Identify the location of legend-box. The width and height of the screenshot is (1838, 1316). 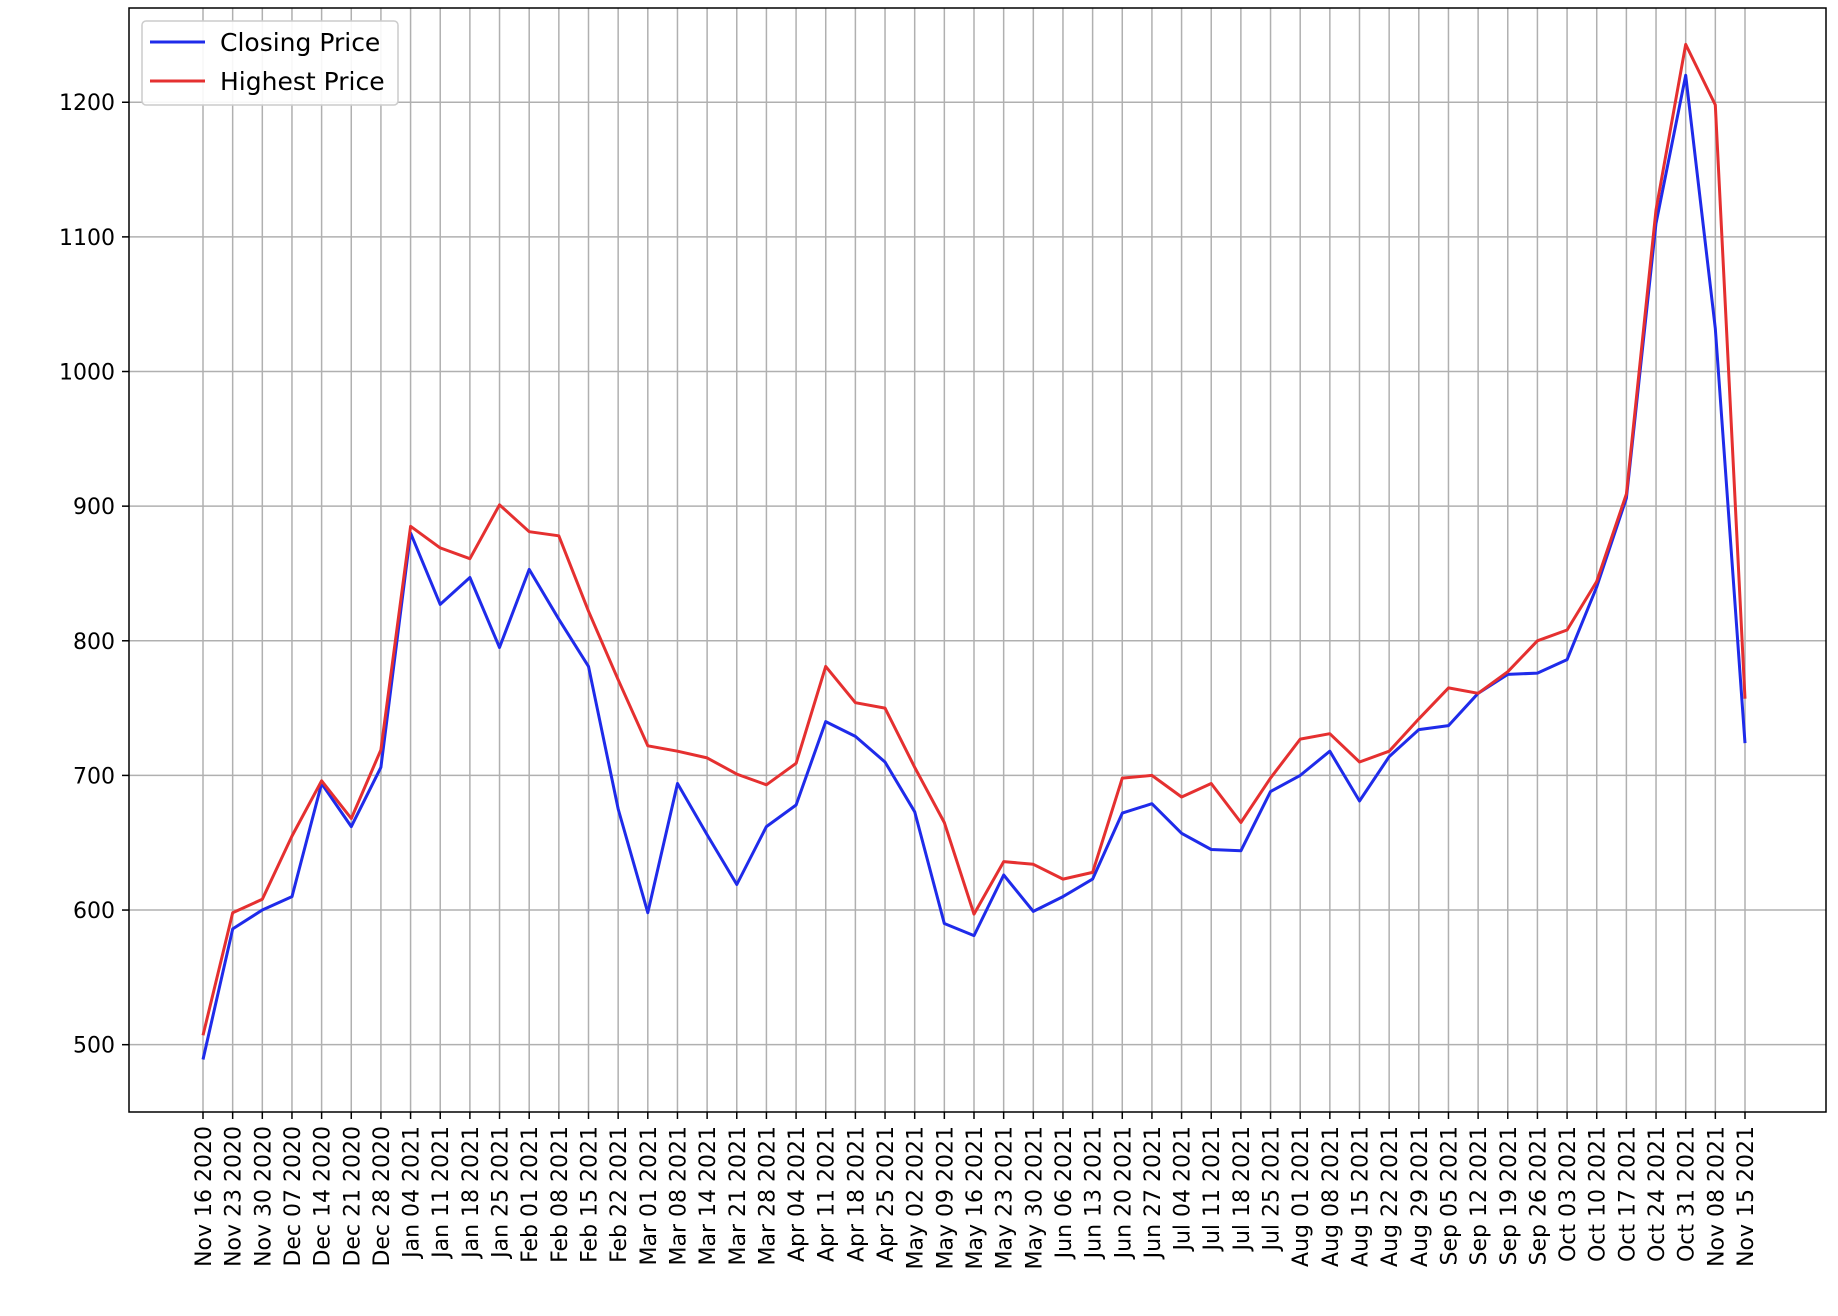
(270, 63).